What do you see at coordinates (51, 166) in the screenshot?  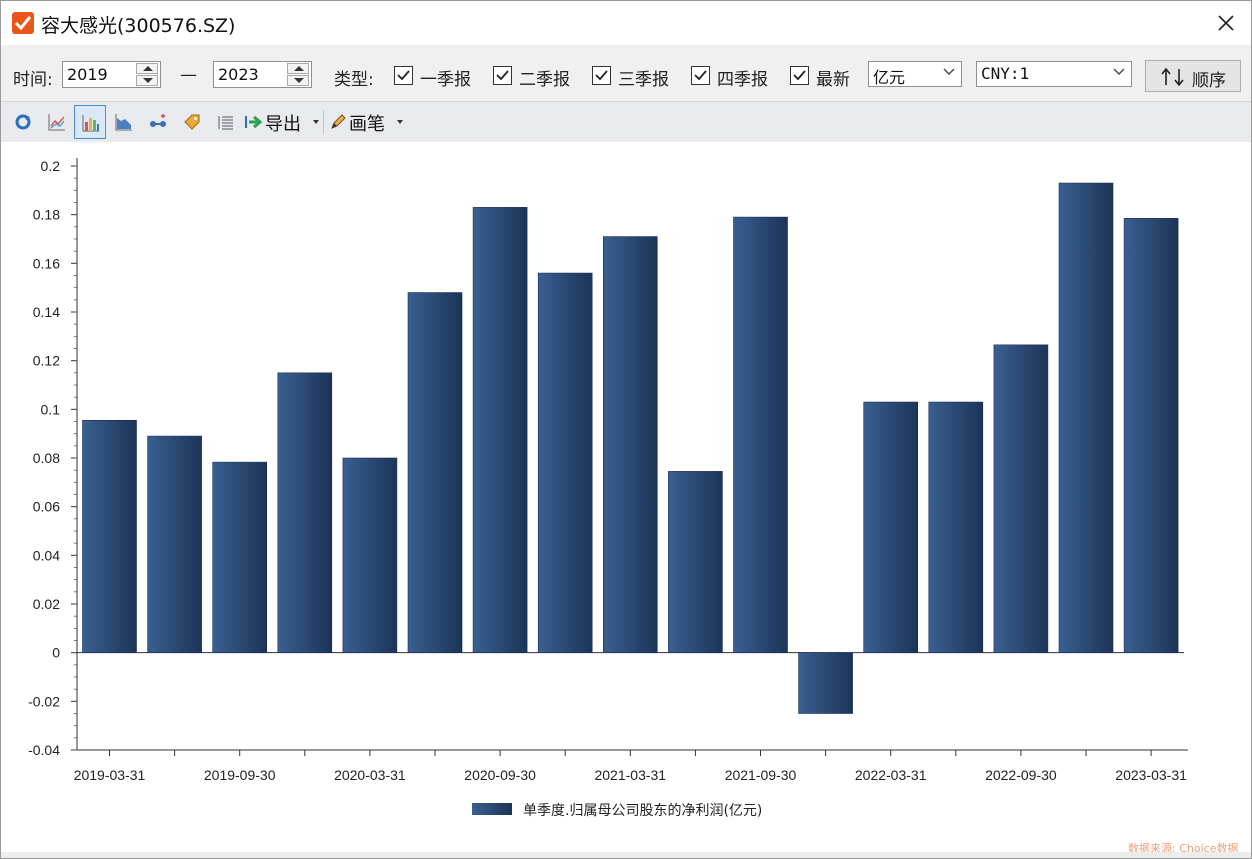 I see `y-tick-label: 0.2` at bounding box center [51, 166].